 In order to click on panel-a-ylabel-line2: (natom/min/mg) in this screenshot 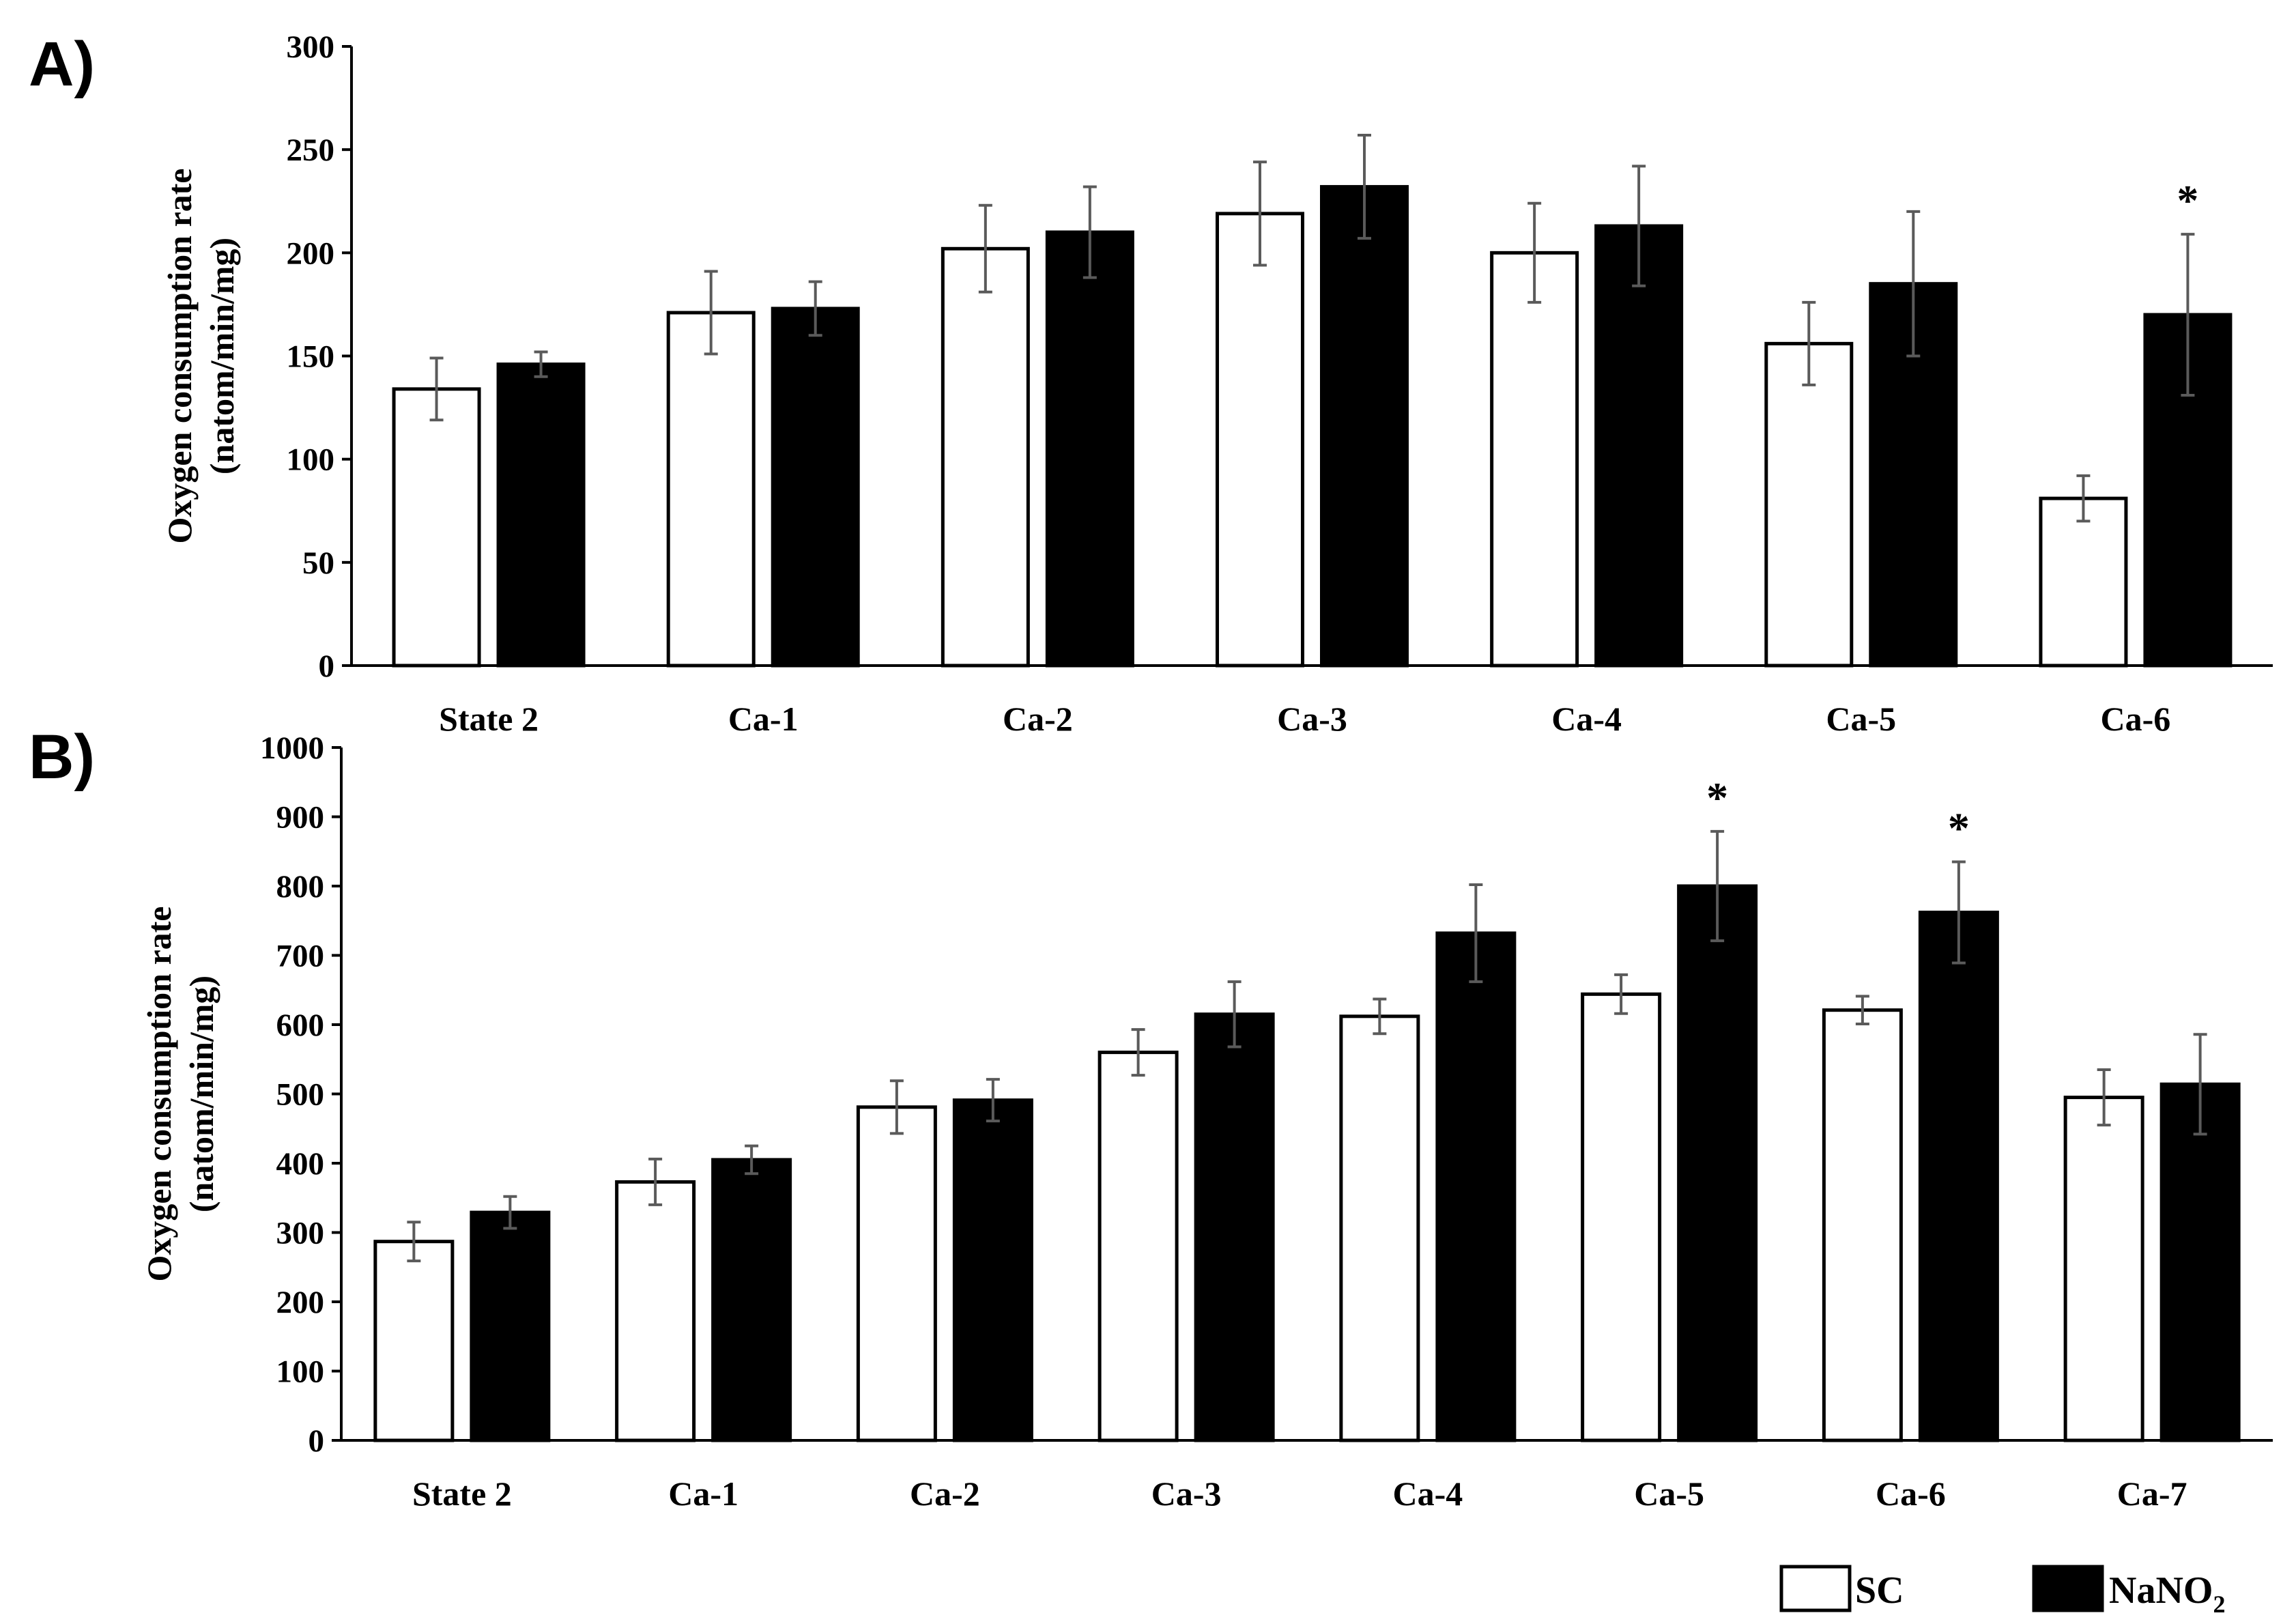, I will do `click(222, 356)`.